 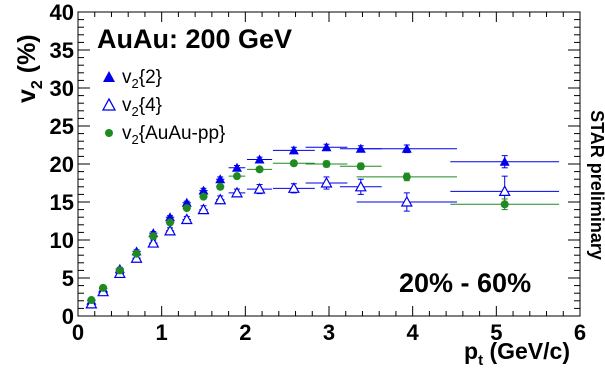 I want to click on x-tick-label: 0, so click(x=78, y=332).